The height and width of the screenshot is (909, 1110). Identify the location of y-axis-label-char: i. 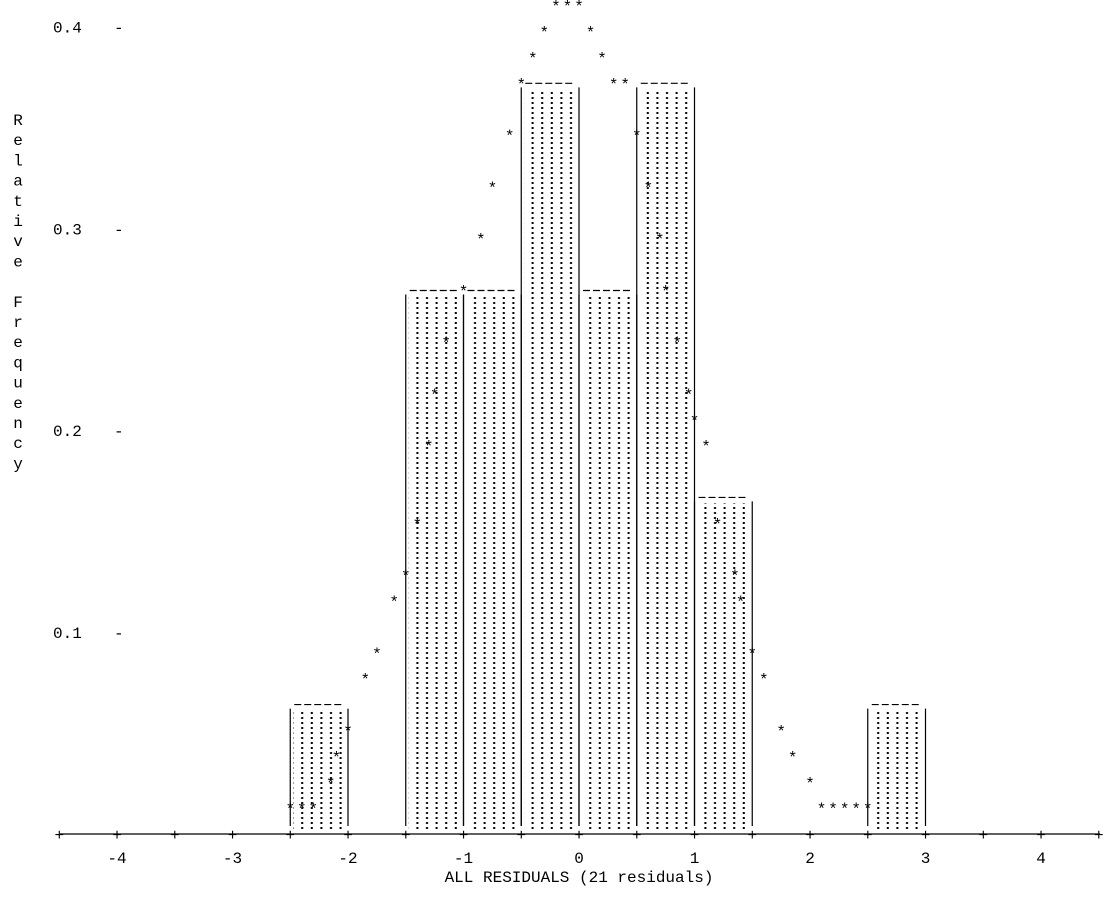
(18, 222).